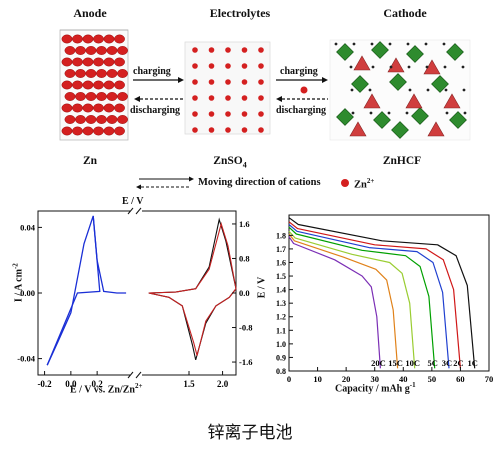 The height and width of the screenshot is (454, 500). I want to click on discharge-series-10C, so click(352, 299).